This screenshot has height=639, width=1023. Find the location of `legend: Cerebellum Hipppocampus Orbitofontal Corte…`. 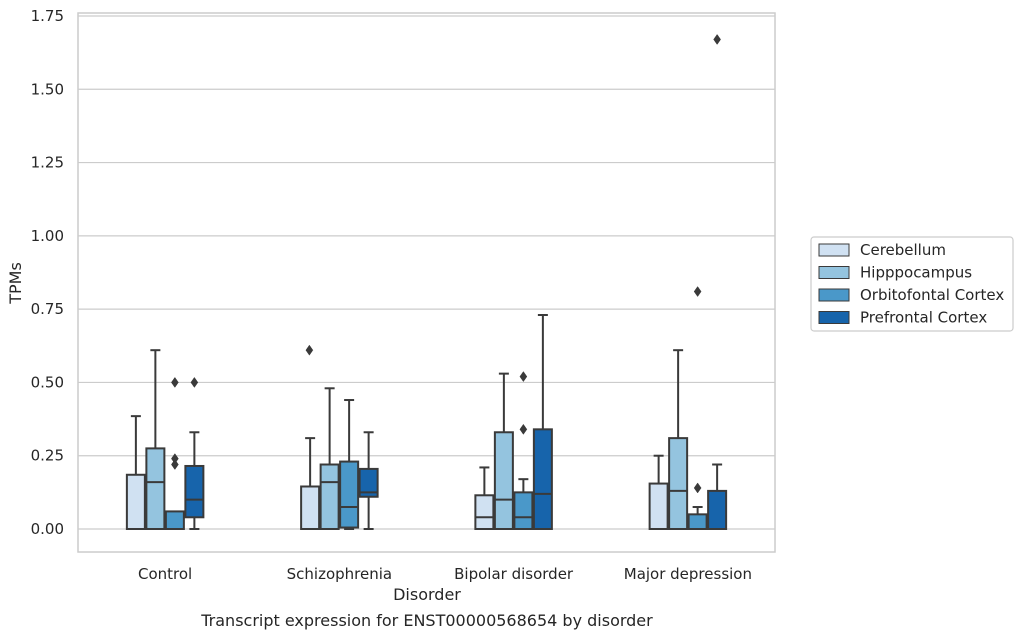

legend: Cerebellum Hipppocampus Orbitofontal Corte… is located at coordinates (912, 284).